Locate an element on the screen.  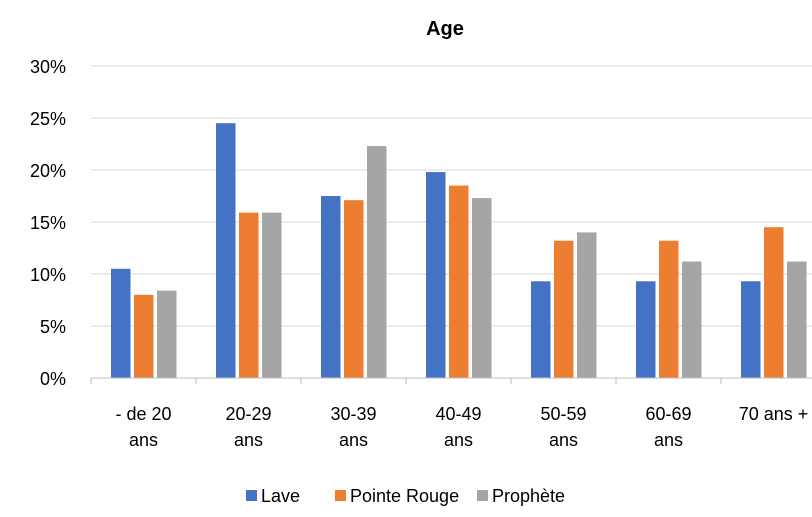
legend-label: Pointe Rouge is located at coordinates (404, 496).